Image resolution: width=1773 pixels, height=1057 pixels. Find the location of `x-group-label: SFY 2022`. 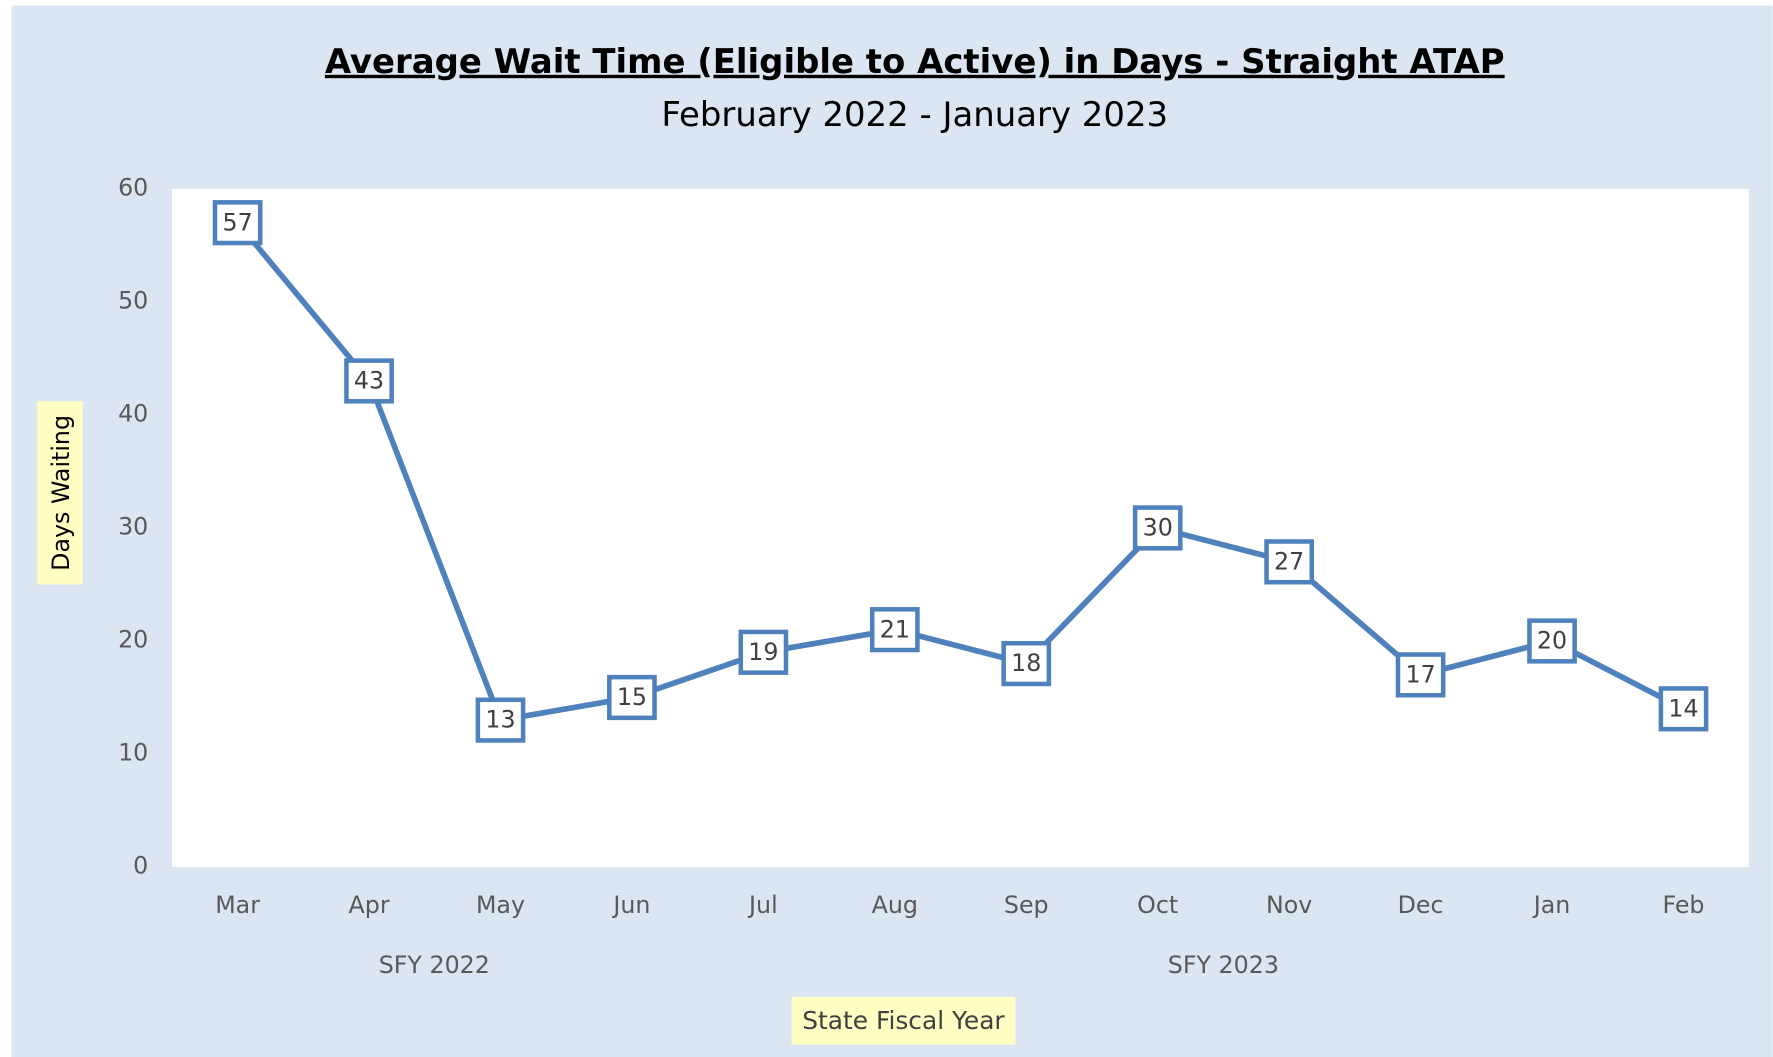

x-group-label: SFY 2022 is located at coordinates (434, 965).